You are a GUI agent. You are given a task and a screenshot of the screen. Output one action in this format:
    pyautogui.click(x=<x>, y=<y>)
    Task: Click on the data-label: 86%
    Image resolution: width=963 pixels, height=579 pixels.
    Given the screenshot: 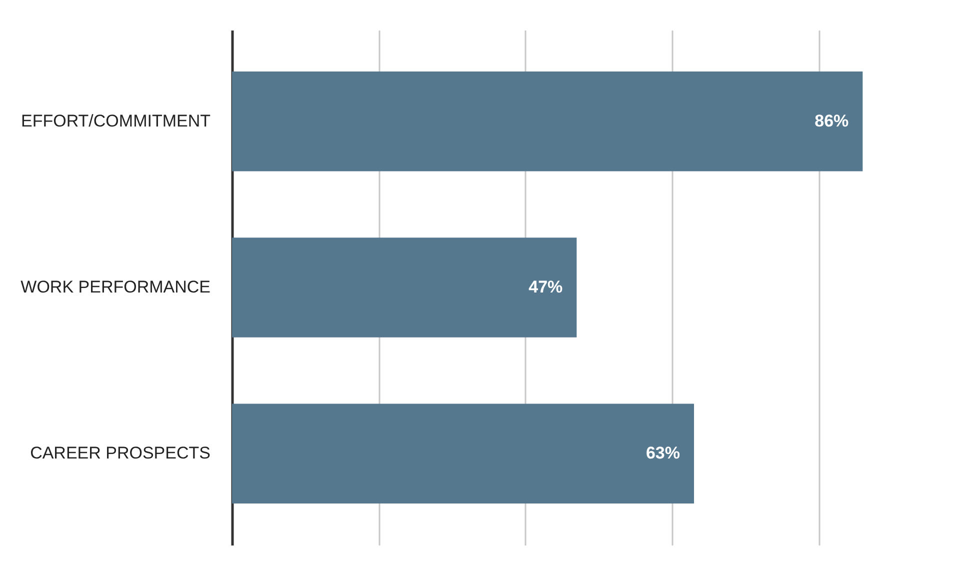 What is the action you would take?
    pyautogui.click(x=831, y=120)
    